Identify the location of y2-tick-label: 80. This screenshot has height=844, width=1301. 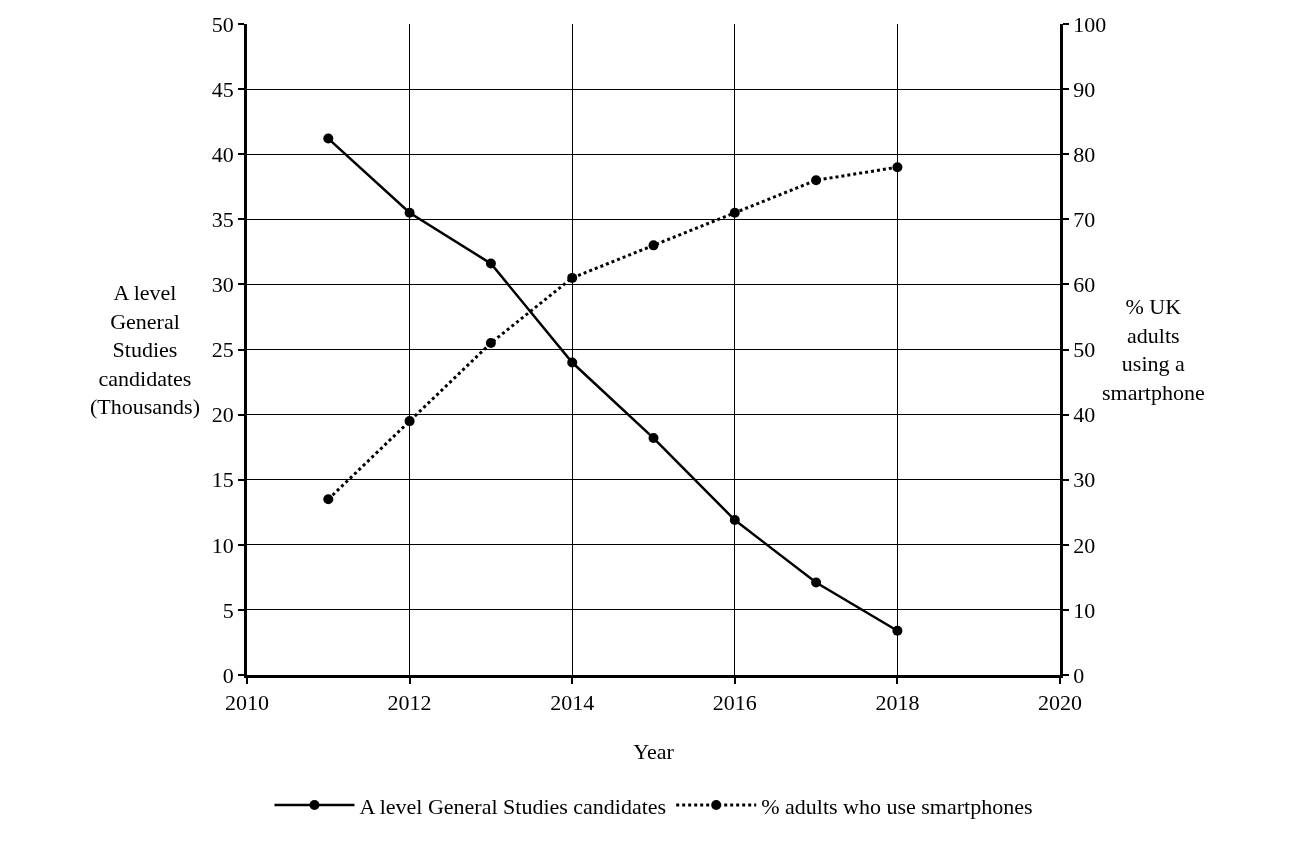
(1084, 154).